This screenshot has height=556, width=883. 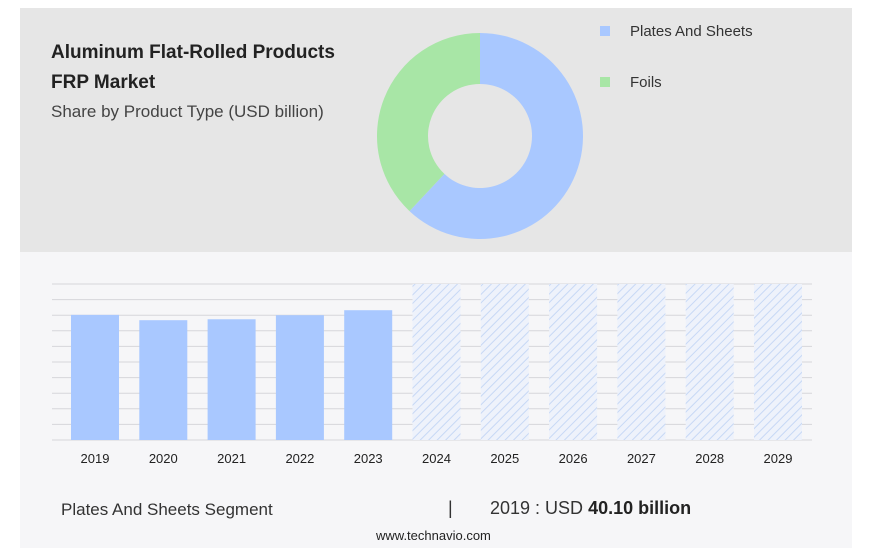 I want to click on x-tick-2028: 2028, so click(x=709, y=458).